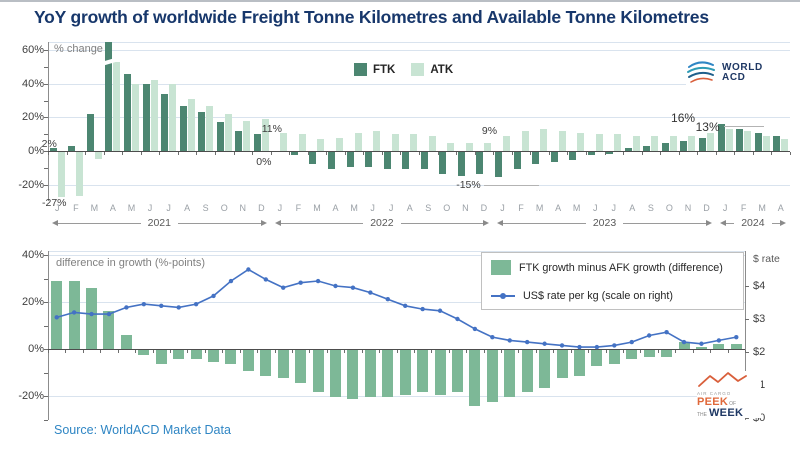 Image resolution: width=800 pixels, height=450 pixels. Describe the element at coordinates (612, 267) in the screenshot. I see `legend-item-difference: FTK growth minus AFK growth (difference)` at that location.